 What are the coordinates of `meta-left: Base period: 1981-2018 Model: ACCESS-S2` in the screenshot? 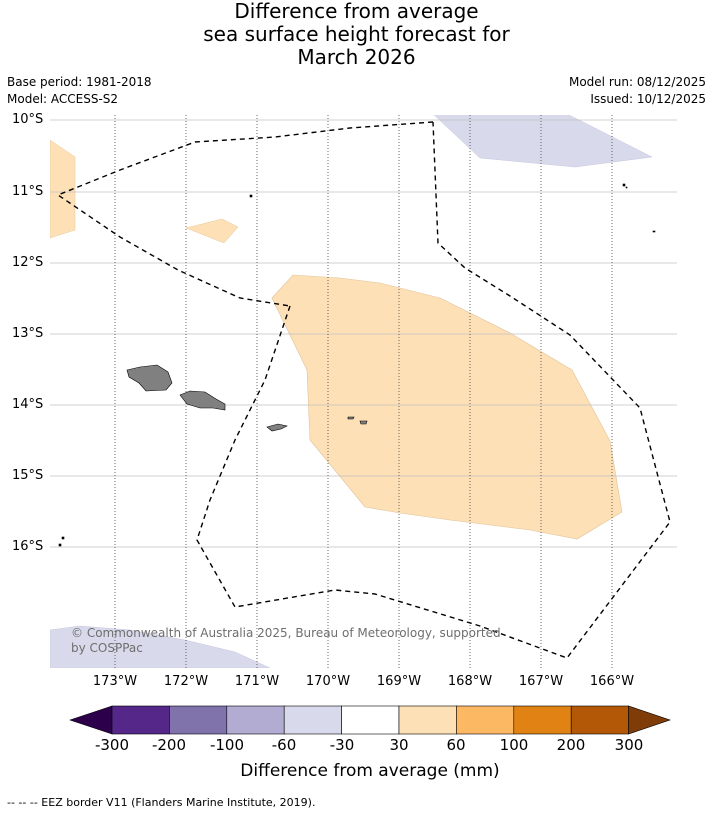 It's located at (79, 91).